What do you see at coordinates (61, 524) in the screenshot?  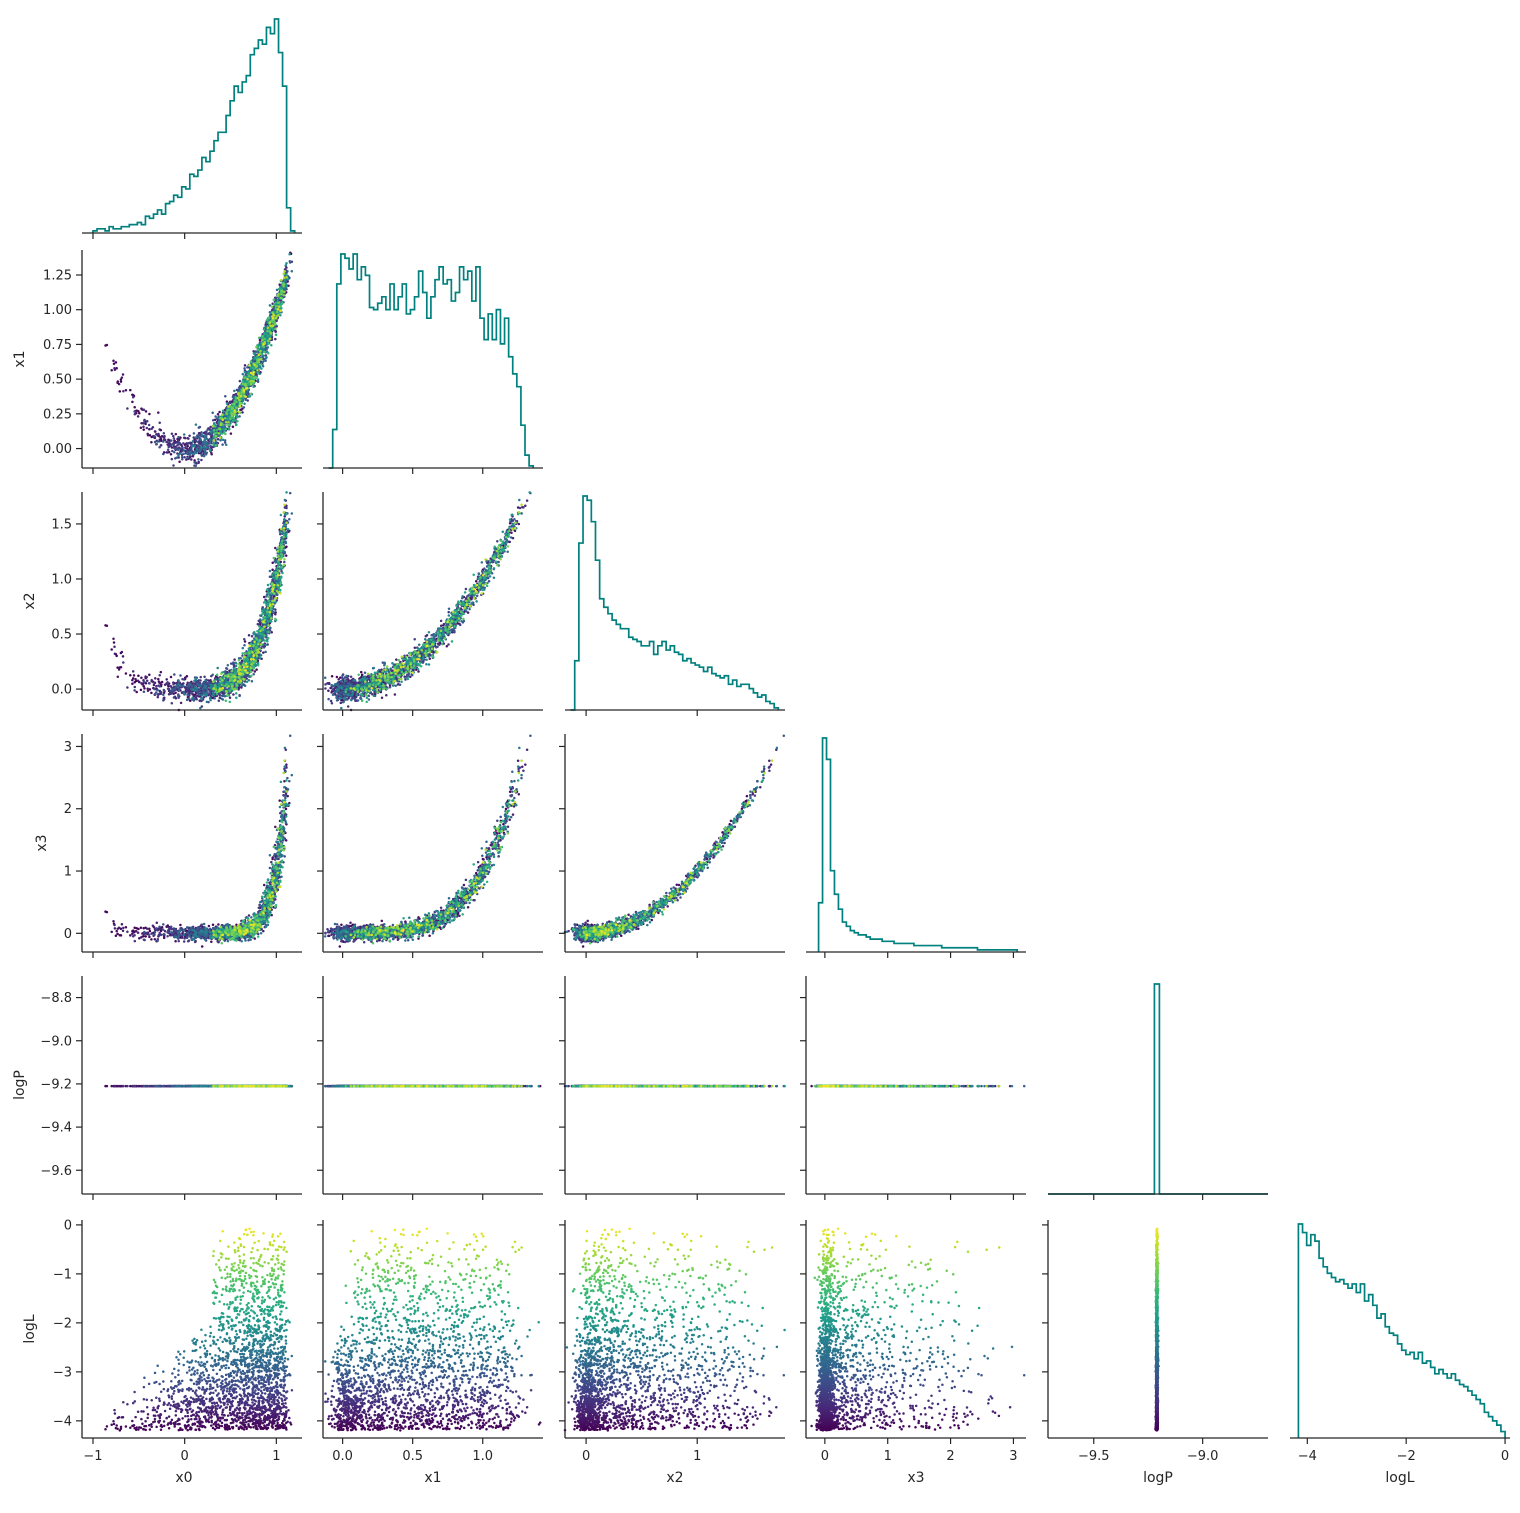 I see `y-tick-label: 1.5` at bounding box center [61, 524].